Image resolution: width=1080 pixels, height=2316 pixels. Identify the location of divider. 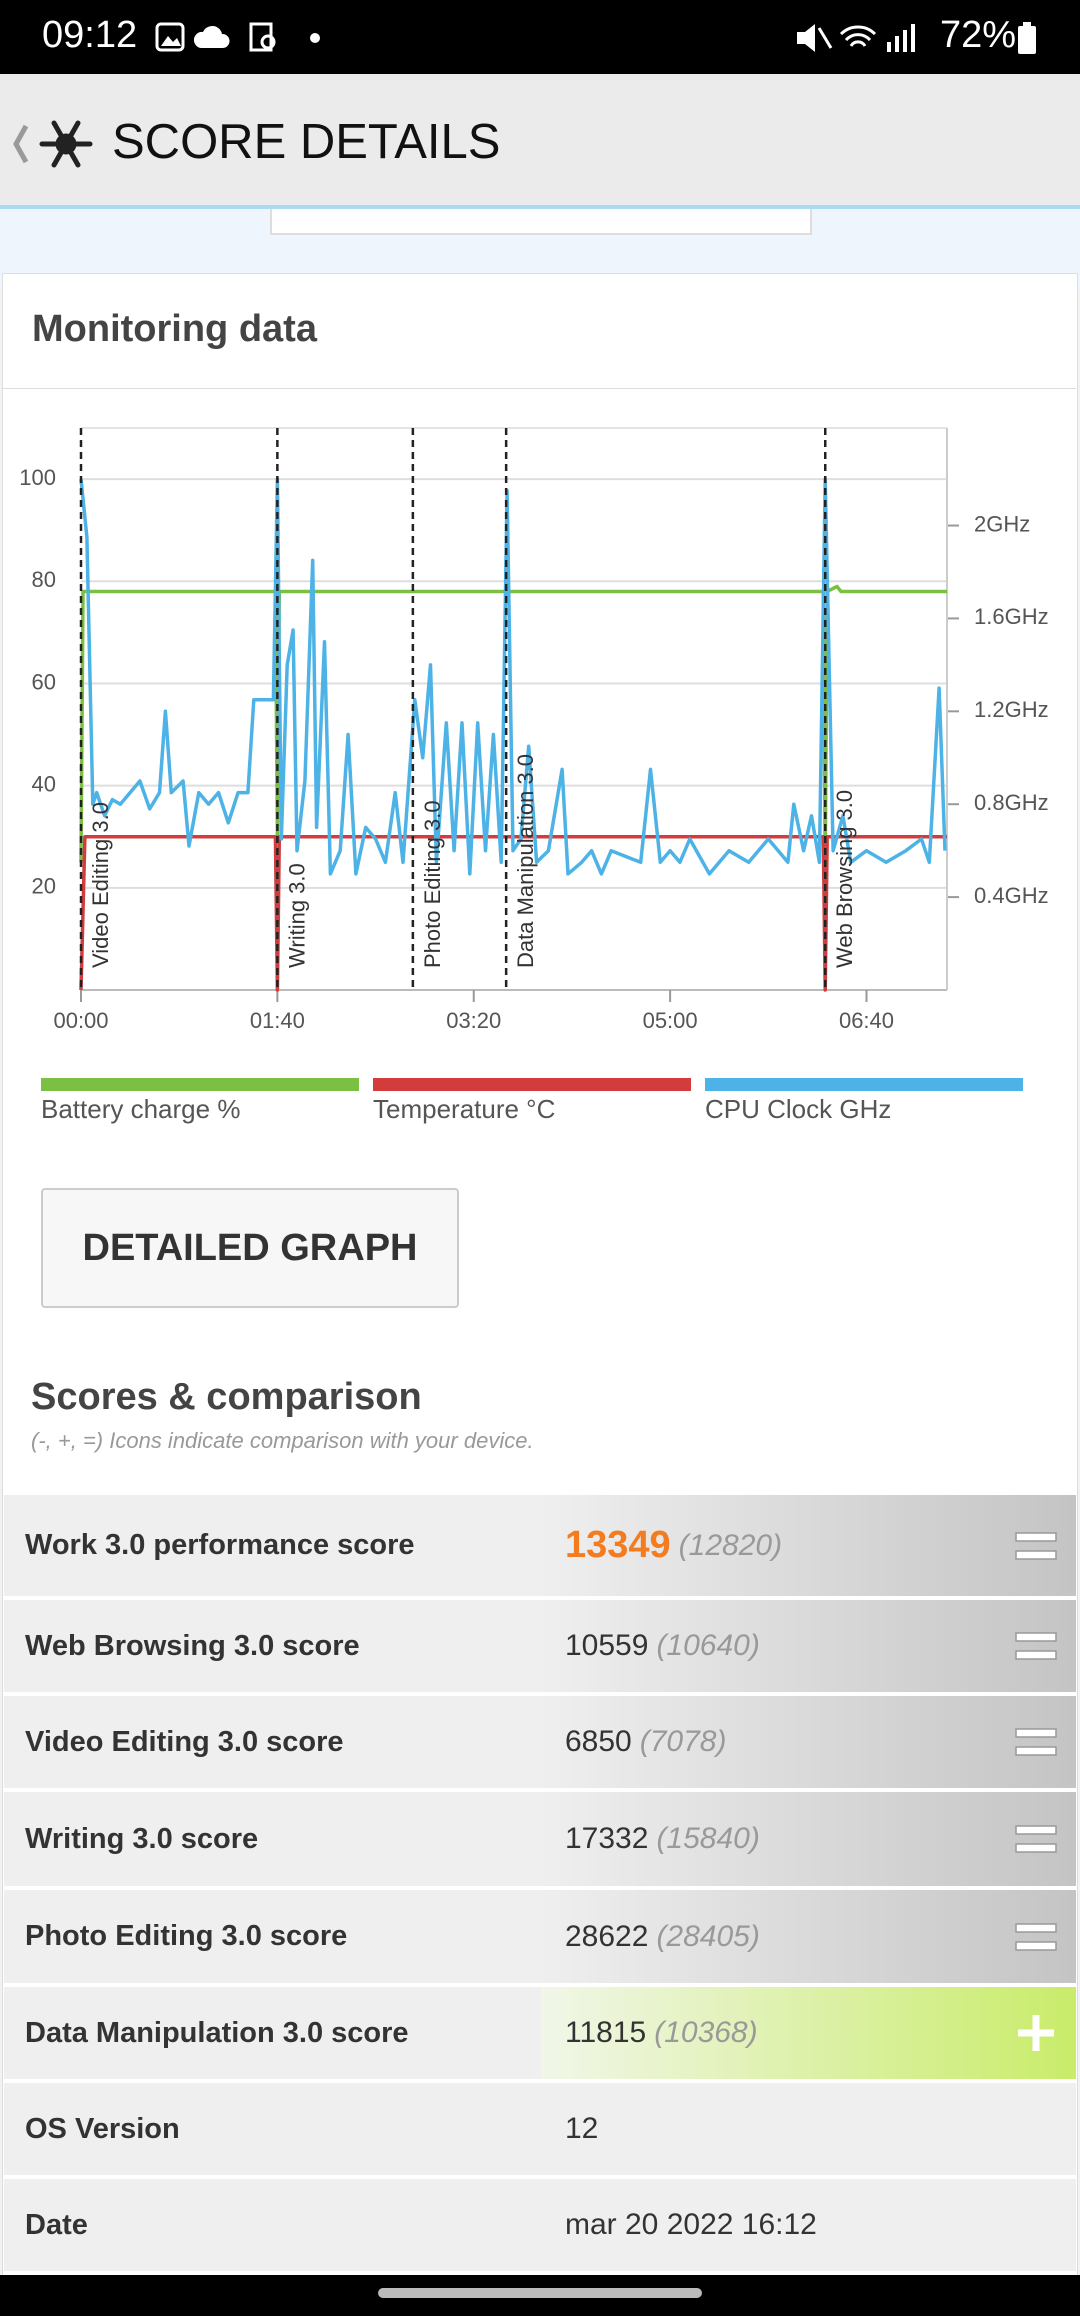
(539, 388).